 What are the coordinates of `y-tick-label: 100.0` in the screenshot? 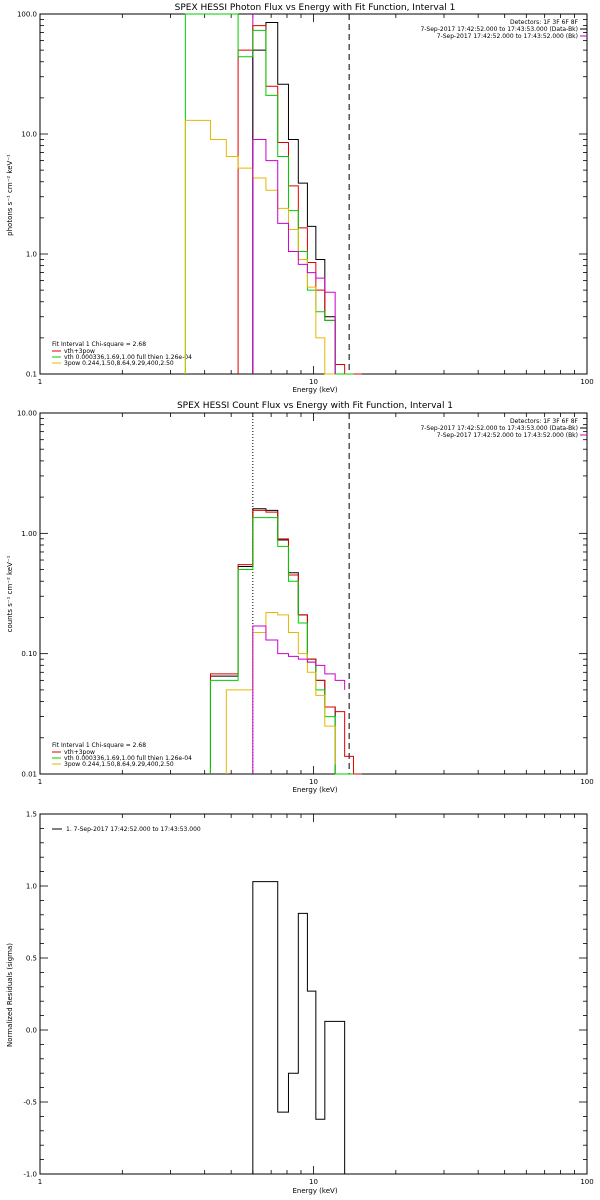 It's located at (27, 15).